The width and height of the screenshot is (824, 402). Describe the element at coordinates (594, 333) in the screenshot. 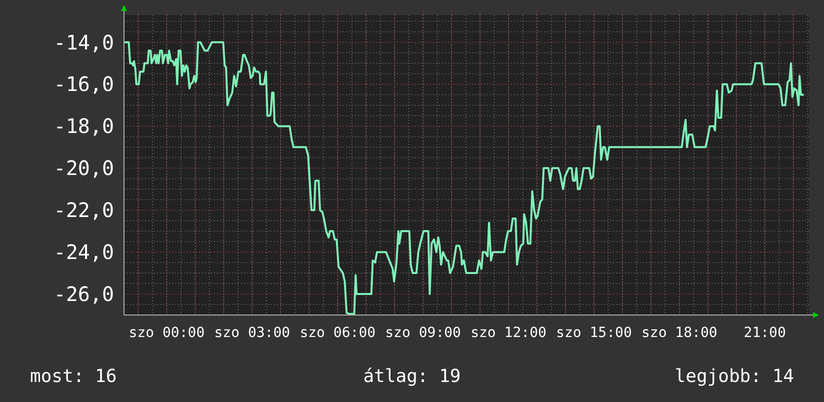

I see `x-tick-label: szo 15:00` at that location.